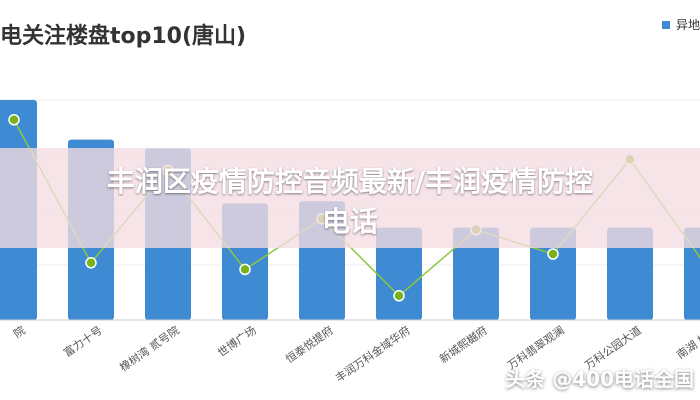 The width and height of the screenshot is (700, 400). What do you see at coordinates (123, 36) in the screenshot?
I see `chart-title: 电关注楼盘top10(唐山)` at bounding box center [123, 36].